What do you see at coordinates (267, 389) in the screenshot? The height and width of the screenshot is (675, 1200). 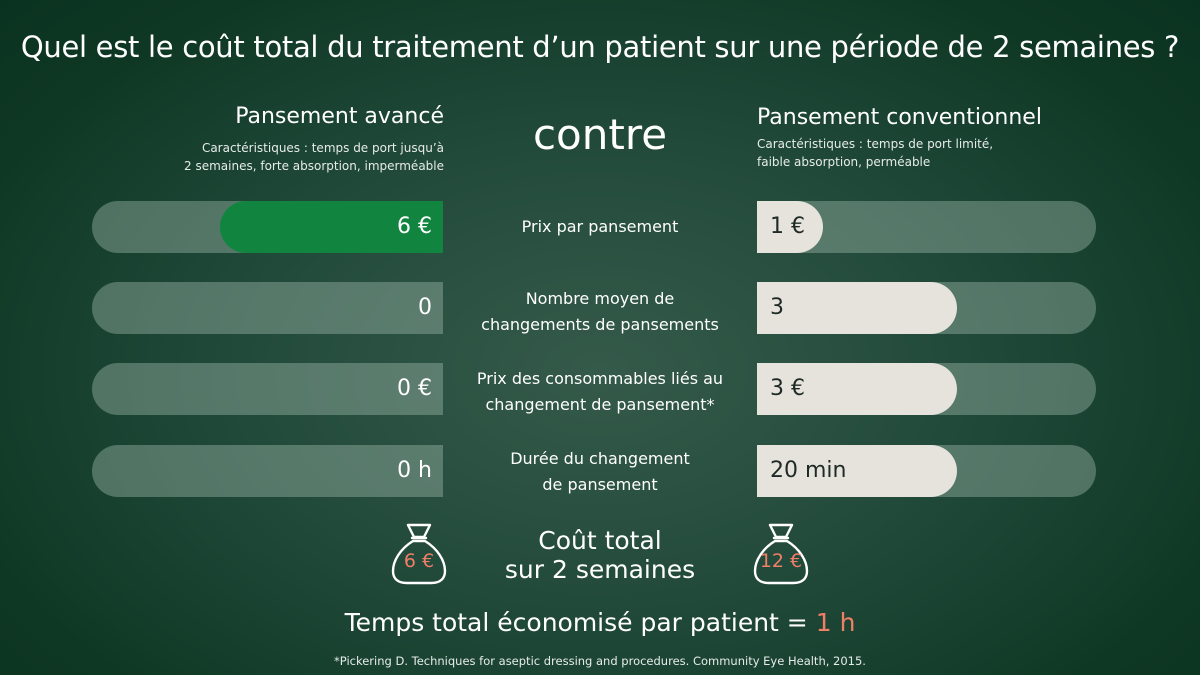 I see `left-bar-consumables: 0 €` at bounding box center [267, 389].